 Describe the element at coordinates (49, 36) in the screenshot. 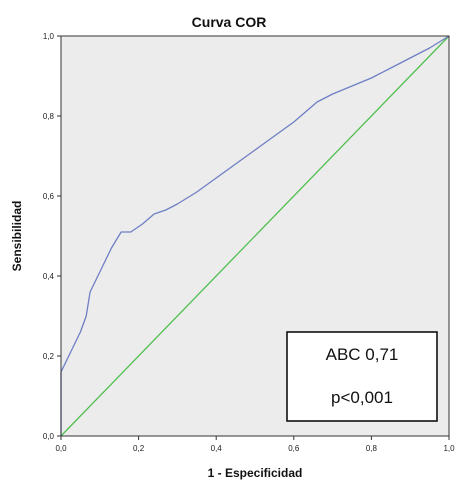

I see `y-tick-label: 1,0` at that location.